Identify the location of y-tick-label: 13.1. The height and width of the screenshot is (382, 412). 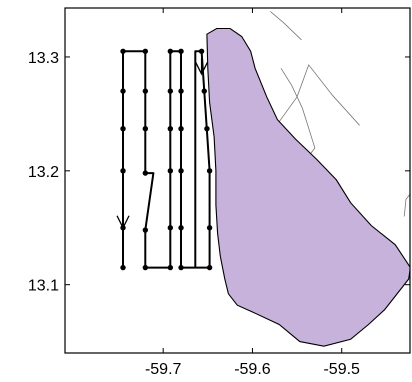
(43, 286).